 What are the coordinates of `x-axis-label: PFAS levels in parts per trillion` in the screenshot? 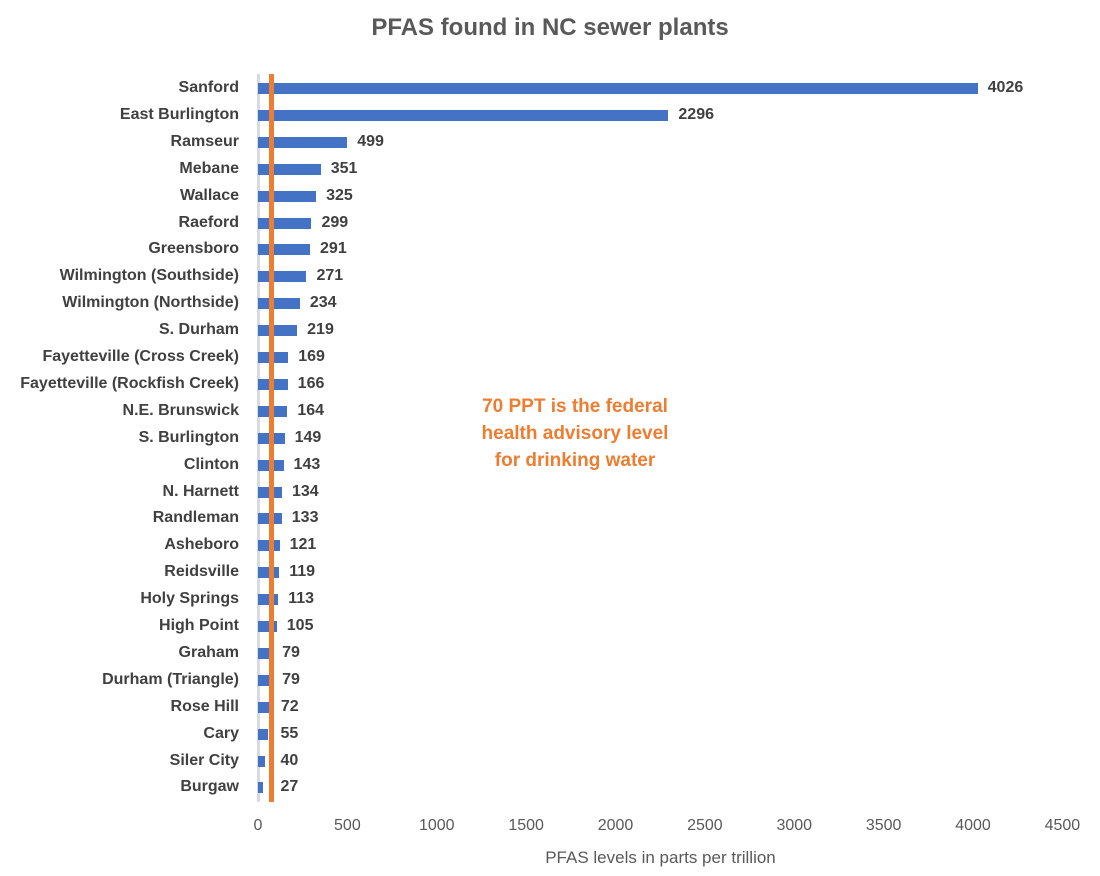 It's located at (660, 857).